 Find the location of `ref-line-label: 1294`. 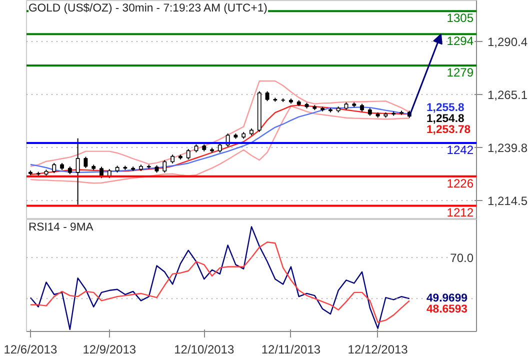

ref-line-label: 1294 is located at coordinates (460, 41).